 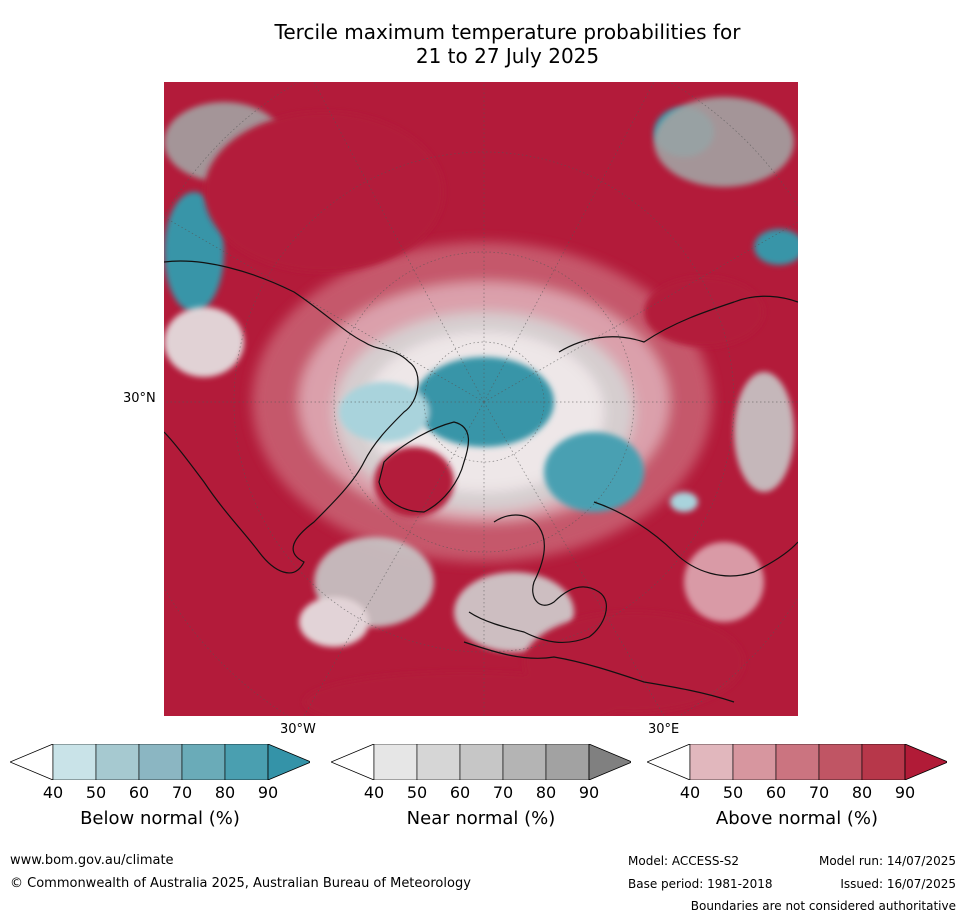 I want to click on coastline-greenland, so click(x=423, y=467).